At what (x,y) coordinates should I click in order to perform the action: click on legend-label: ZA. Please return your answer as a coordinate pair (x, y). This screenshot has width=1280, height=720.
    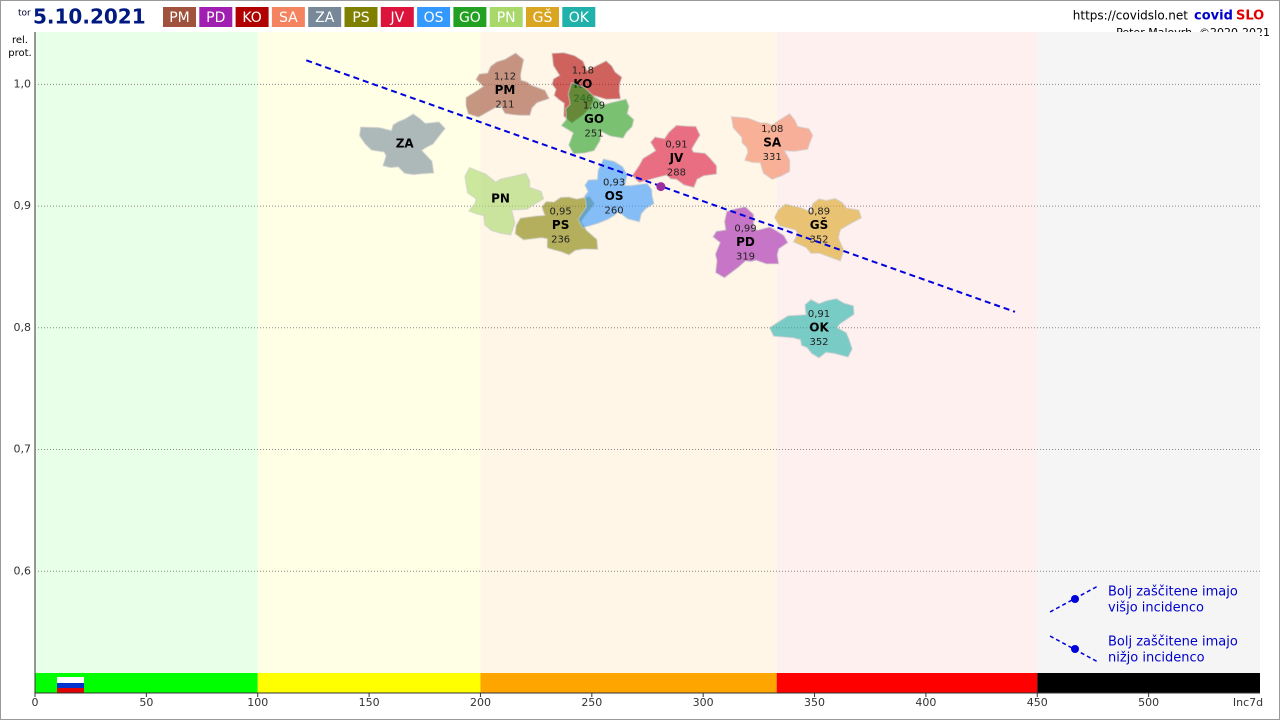
    Looking at the image, I should click on (325, 18).